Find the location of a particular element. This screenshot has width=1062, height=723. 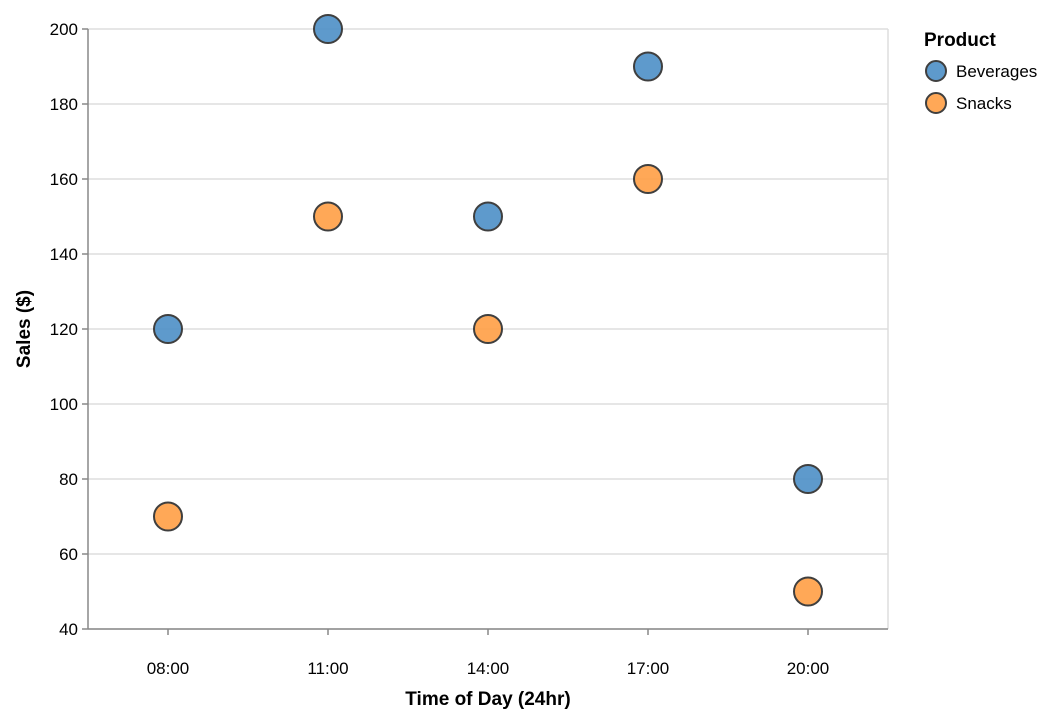

x-tick-label: 17:00 is located at coordinates (648, 668).